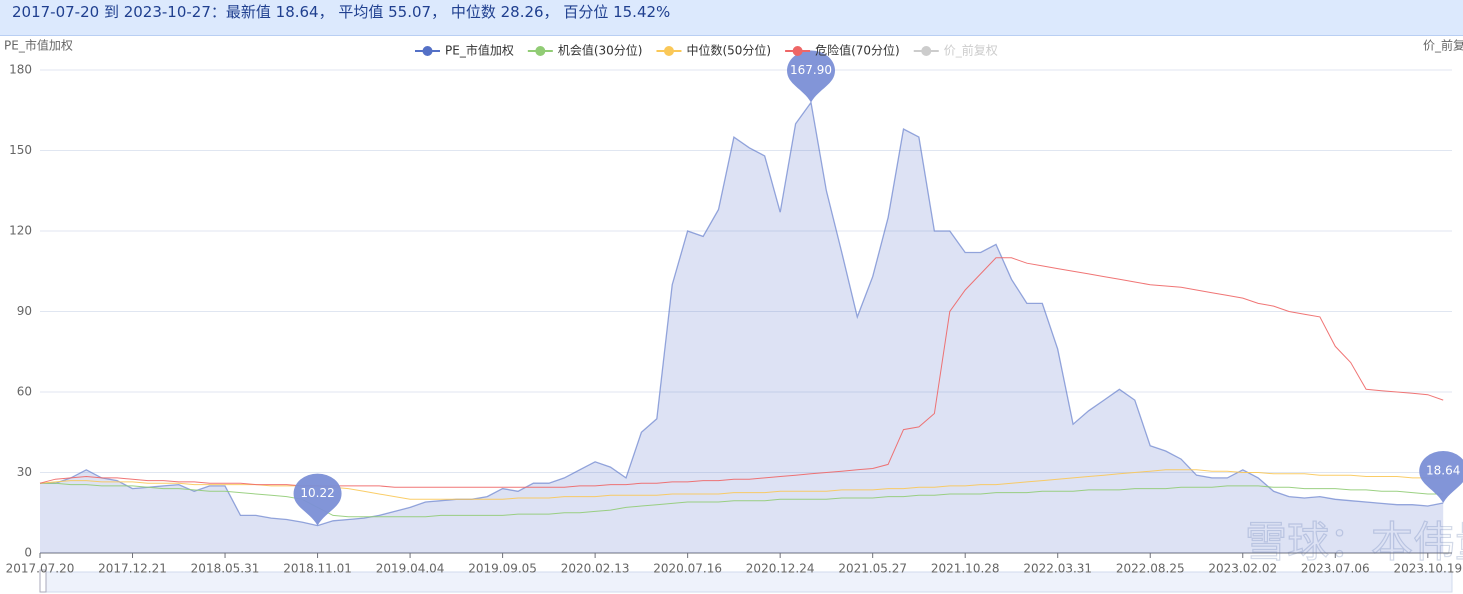  I want to click on legend-label: 机会值(30分位), so click(600, 50).